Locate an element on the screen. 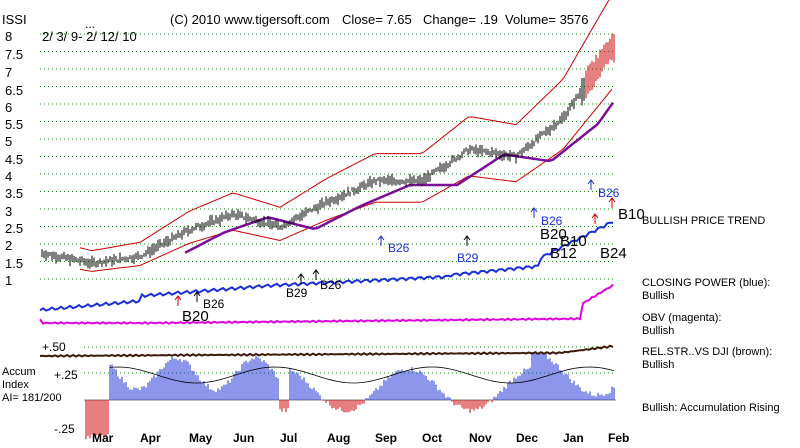 The image size is (800, 448). signal-b20-apr: B20 is located at coordinates (195, 316).